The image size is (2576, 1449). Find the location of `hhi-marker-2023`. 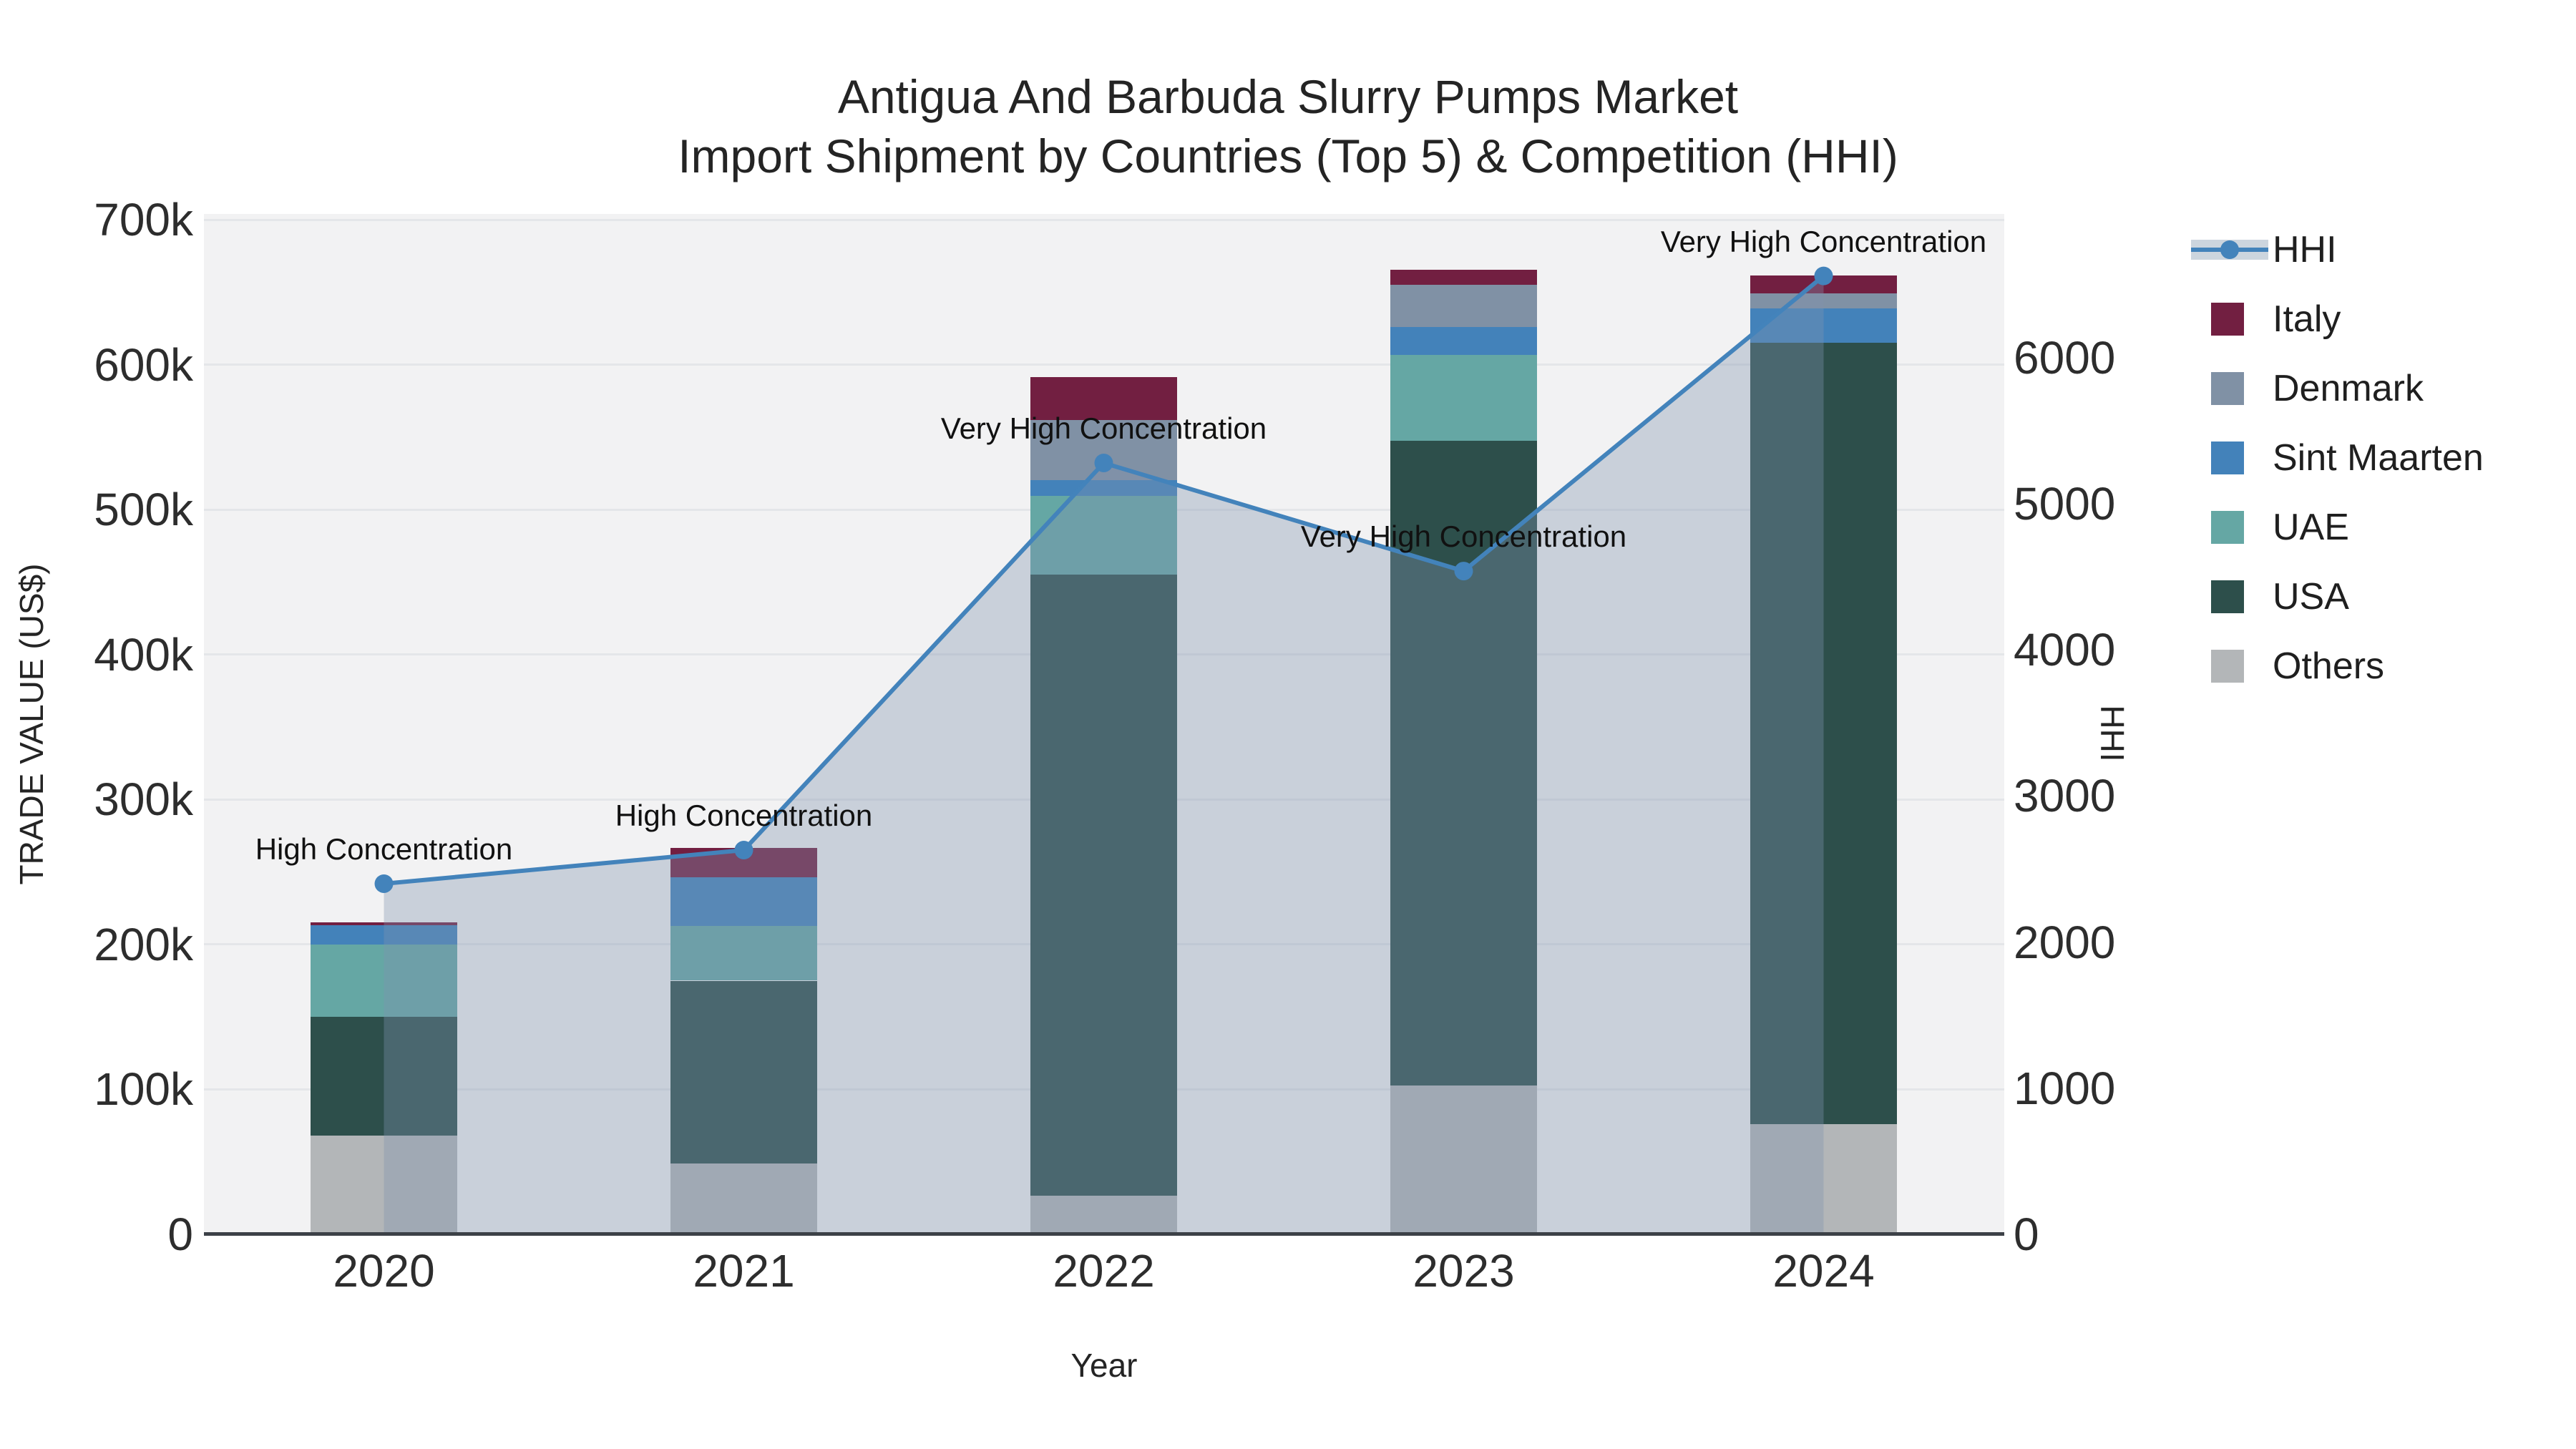

hhi-marker-2023 is located at coordinates (1463, 571).